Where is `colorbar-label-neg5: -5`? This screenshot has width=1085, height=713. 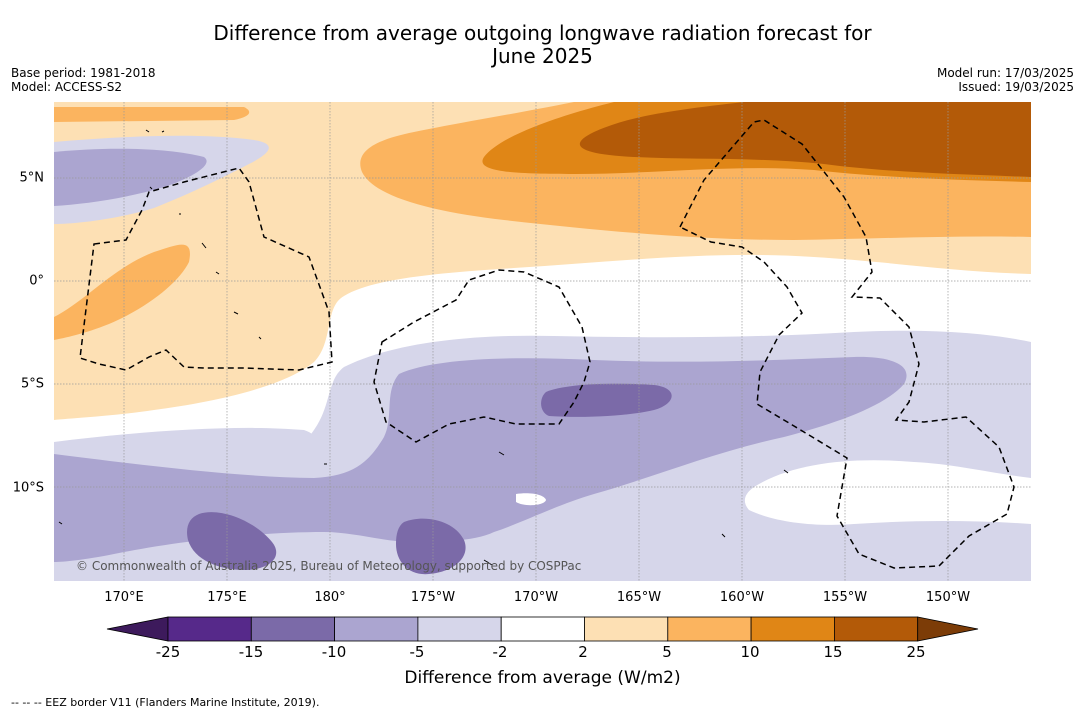 colorbar-label-neg5: -5 is located at coordinates (417, 652).